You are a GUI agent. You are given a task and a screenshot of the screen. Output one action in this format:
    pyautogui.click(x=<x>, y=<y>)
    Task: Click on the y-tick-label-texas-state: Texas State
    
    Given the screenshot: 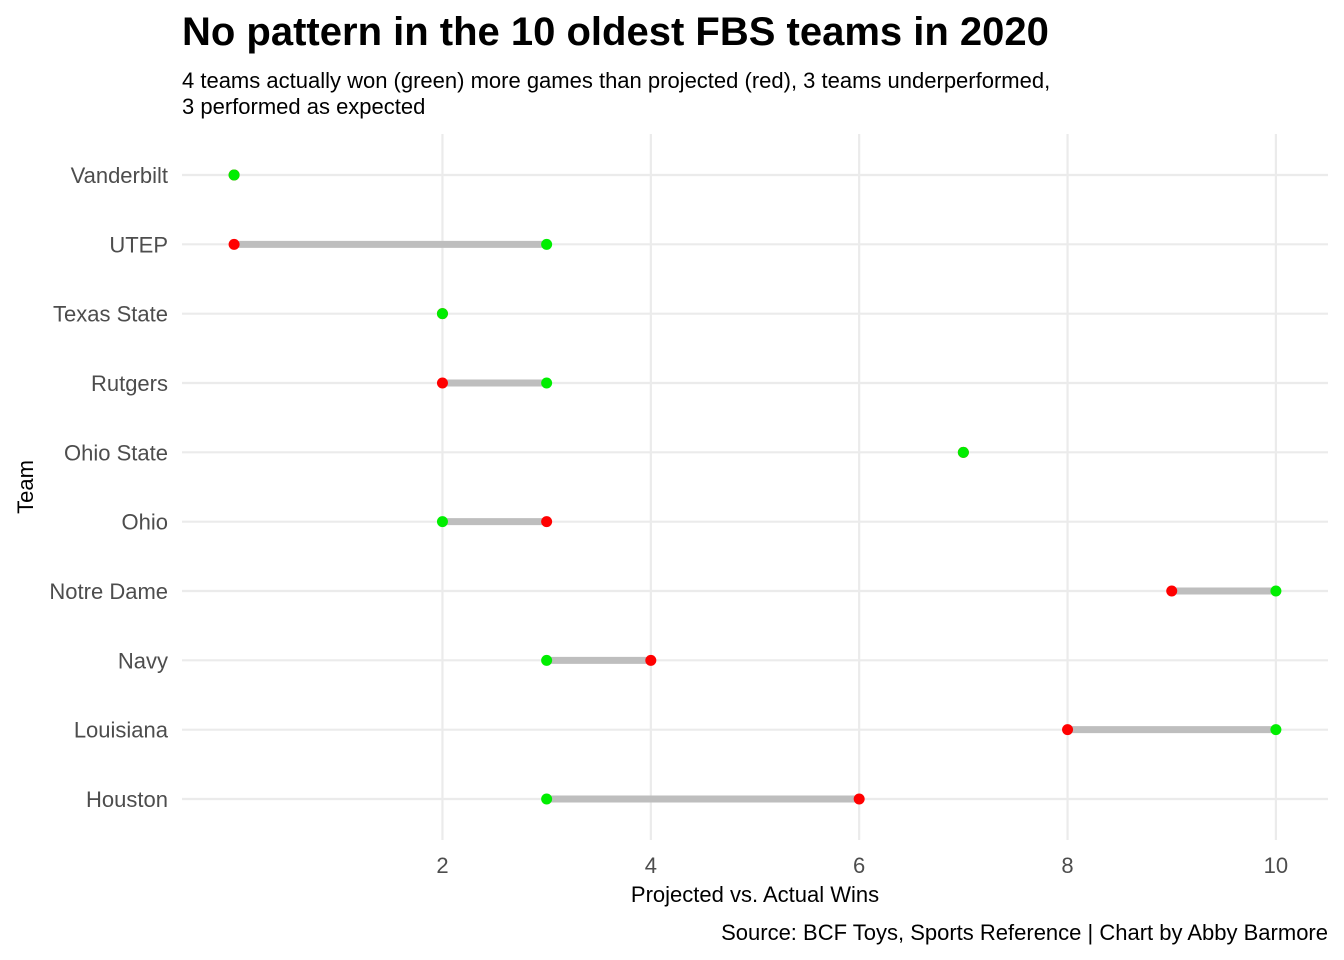 What is the action you would take?
    pyautogui.click(x=110, y=314)
    